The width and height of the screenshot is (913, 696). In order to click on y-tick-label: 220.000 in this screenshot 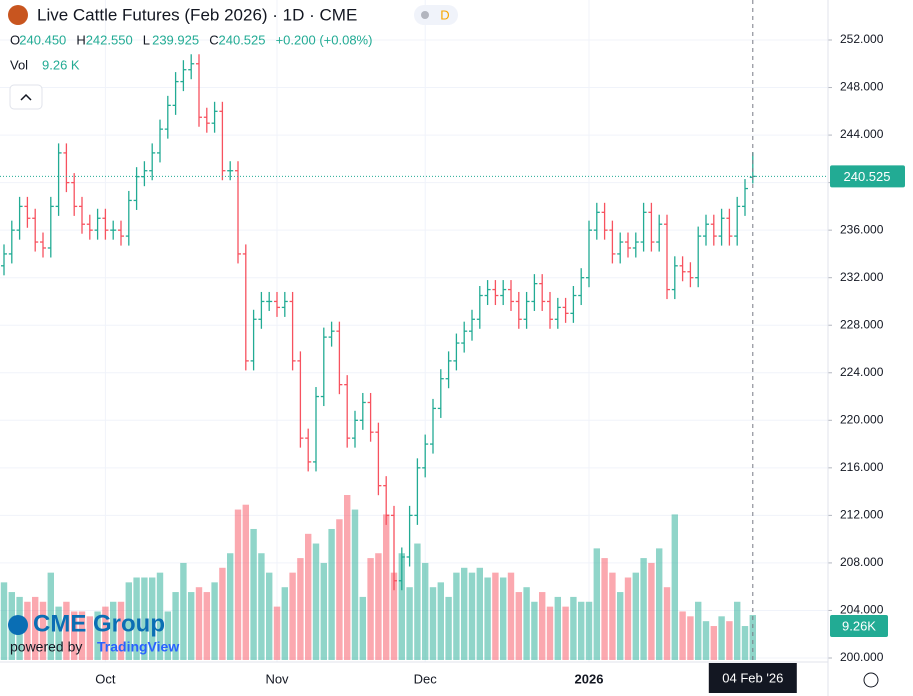, I will do `click(862, 419)`.